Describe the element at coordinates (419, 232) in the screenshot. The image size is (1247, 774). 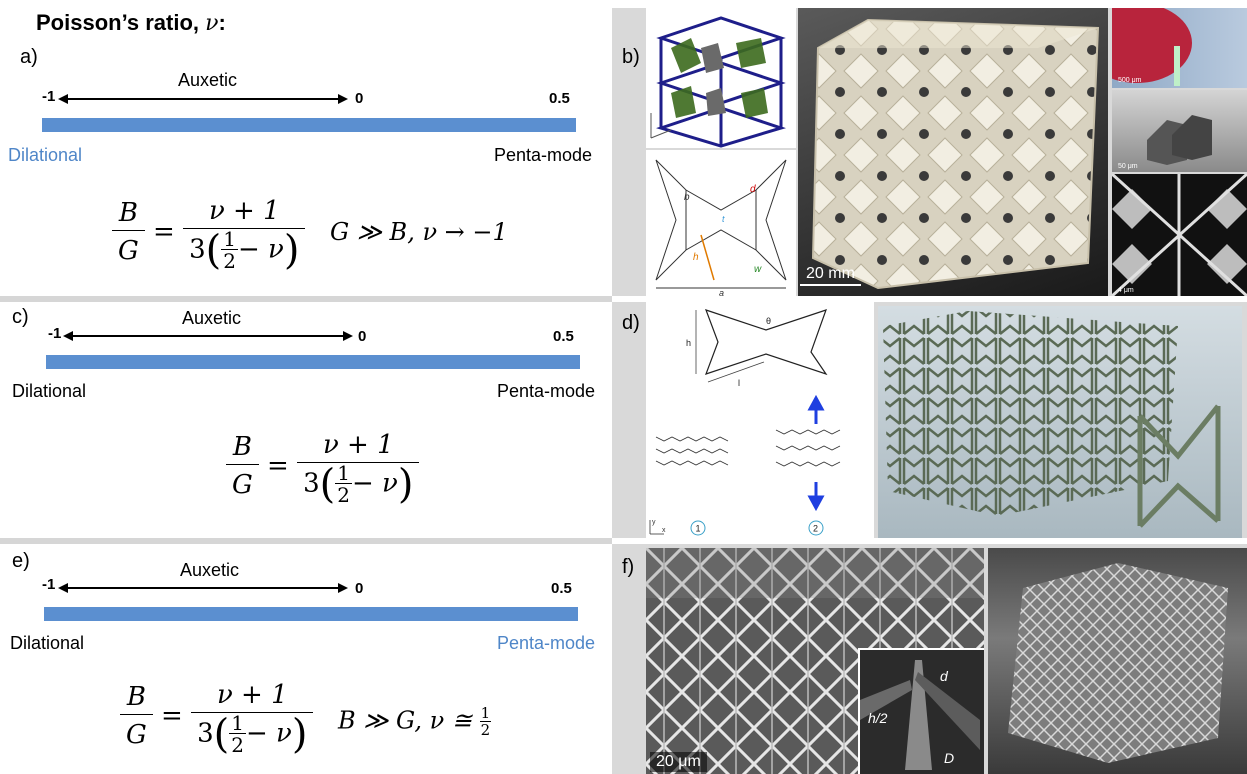
I see `condition-a: G ≫ B, ν → −1` at that location.